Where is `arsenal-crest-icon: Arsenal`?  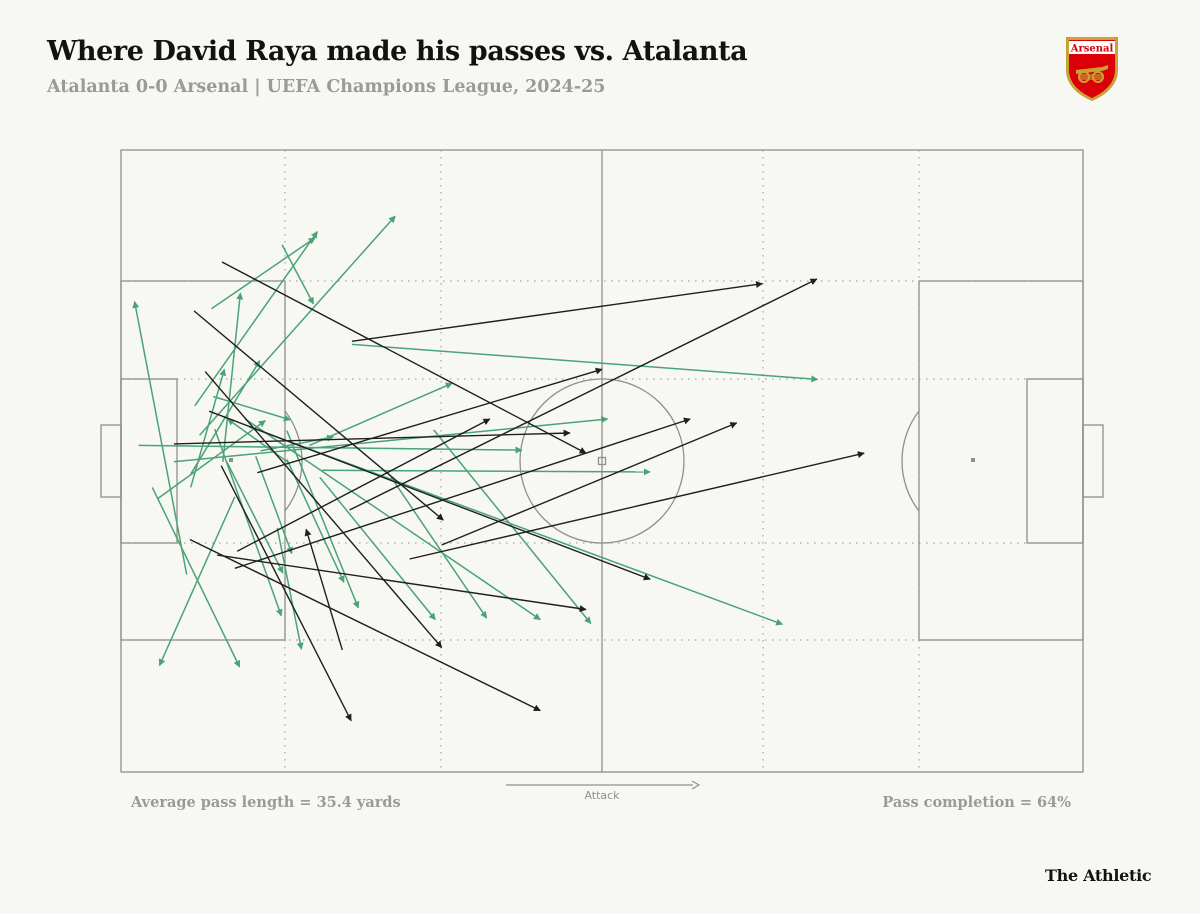
arsenal-crest-icon: Arsenal is located at coordinates (1092, 69).